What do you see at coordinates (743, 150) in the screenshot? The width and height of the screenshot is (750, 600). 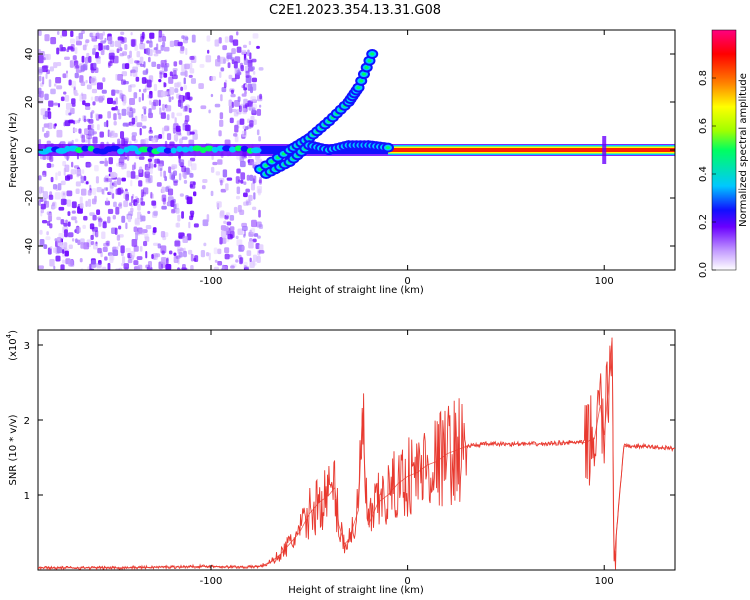 I see `colorbar-label: Normalized spectral amplitude` at bounding box center [743, 150].